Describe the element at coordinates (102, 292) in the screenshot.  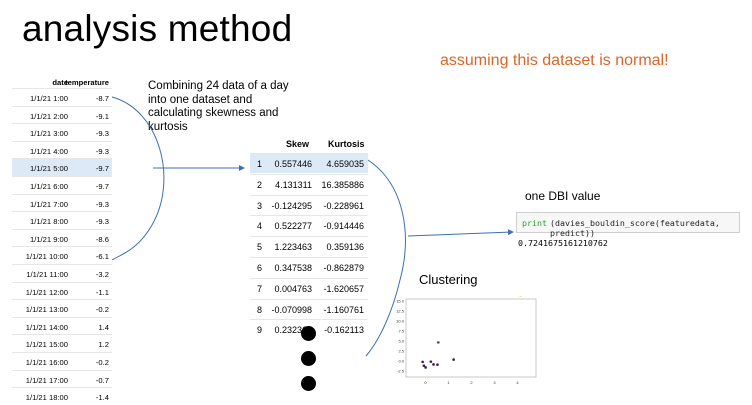
I see `temperature-cell: -1.1` at that location.